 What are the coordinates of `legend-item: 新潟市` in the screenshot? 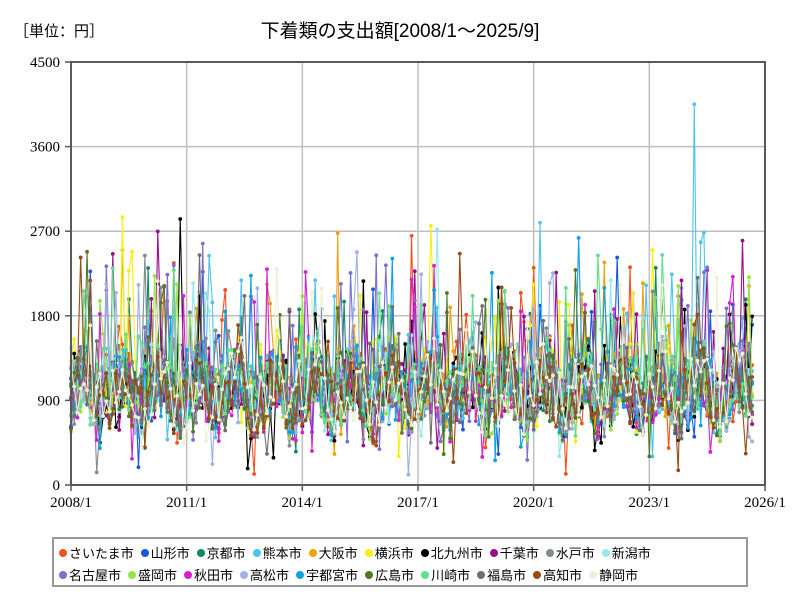 It's located at (626, 553).